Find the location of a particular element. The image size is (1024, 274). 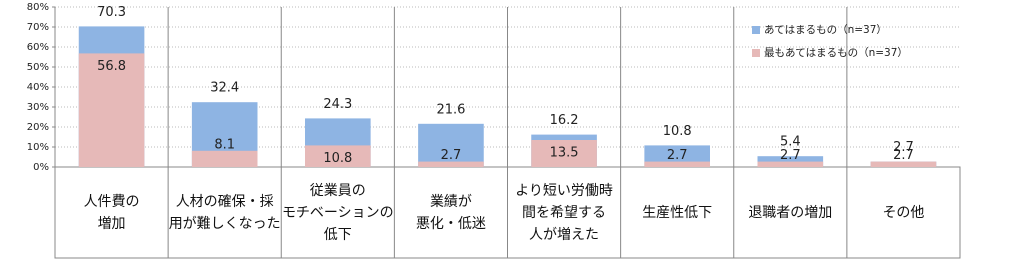

category-label: 退職者の増加 is located at coordinates (790, 212).